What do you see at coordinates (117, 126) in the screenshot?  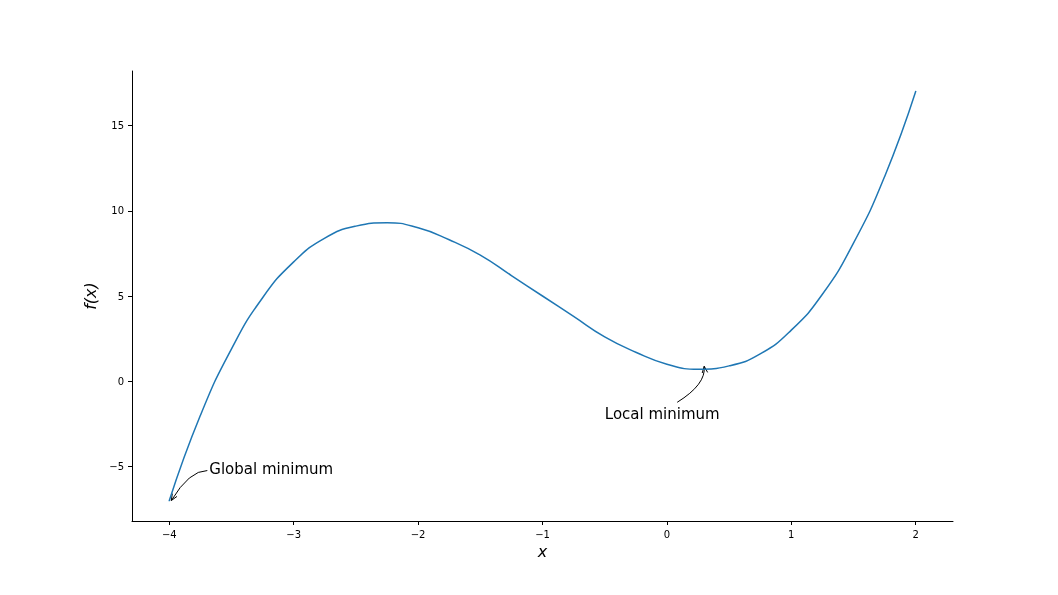 I see `y-tick-label: 15` at bounding box center [117, 126].